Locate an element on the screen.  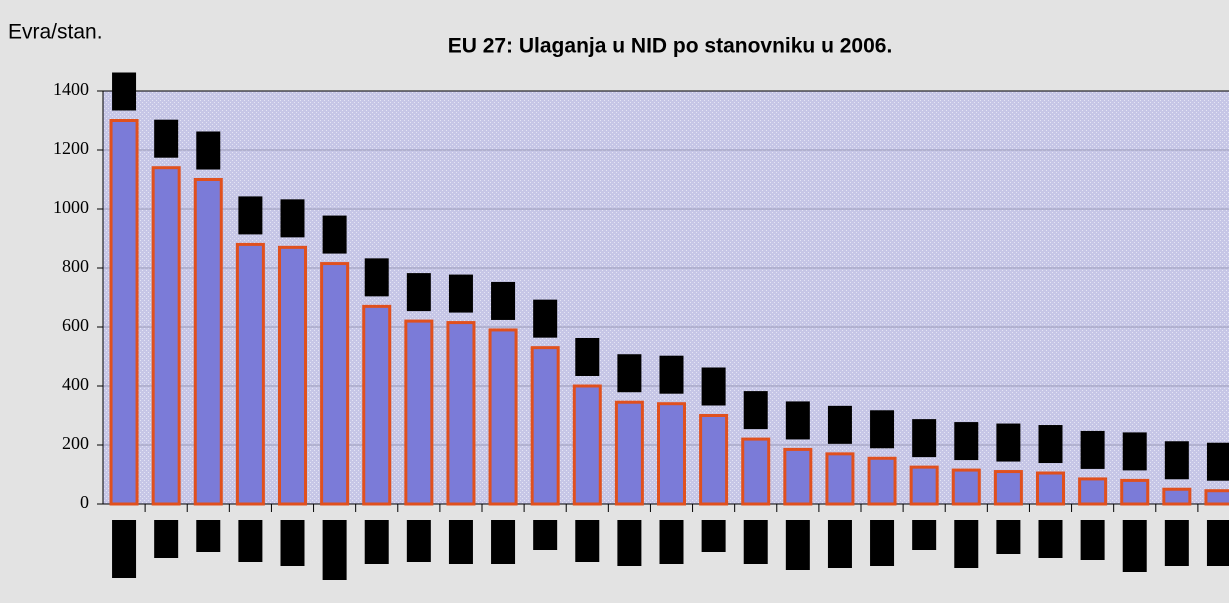
y-tick-label: 1400 is located at coordinates (71, 89).